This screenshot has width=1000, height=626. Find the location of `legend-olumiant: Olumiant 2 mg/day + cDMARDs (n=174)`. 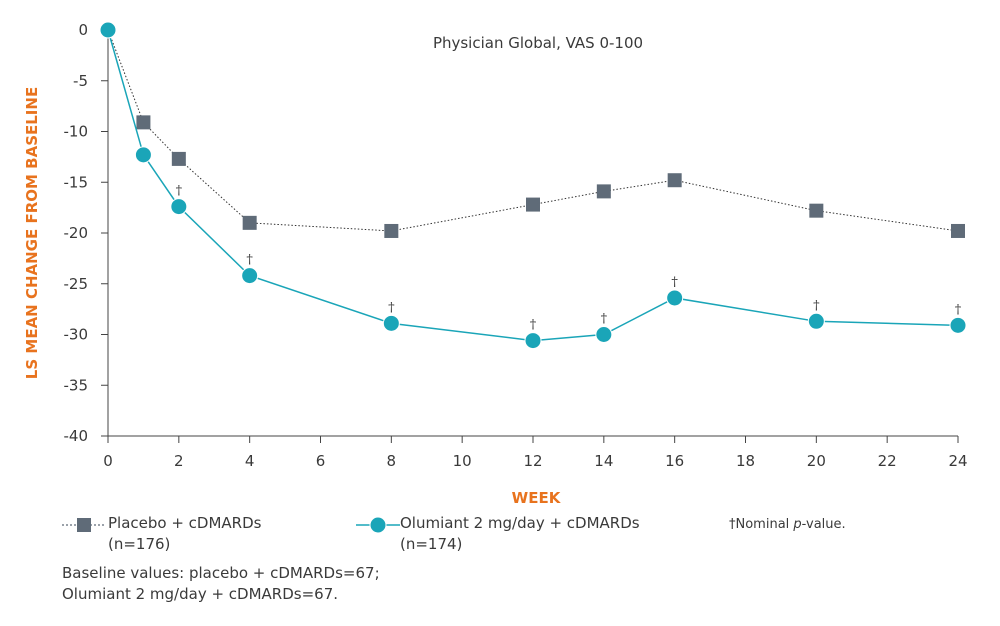

legend-olumiant: Olumiant 2 mg/day + cDMARDs (n=174) is located at coordinates (521, 535).